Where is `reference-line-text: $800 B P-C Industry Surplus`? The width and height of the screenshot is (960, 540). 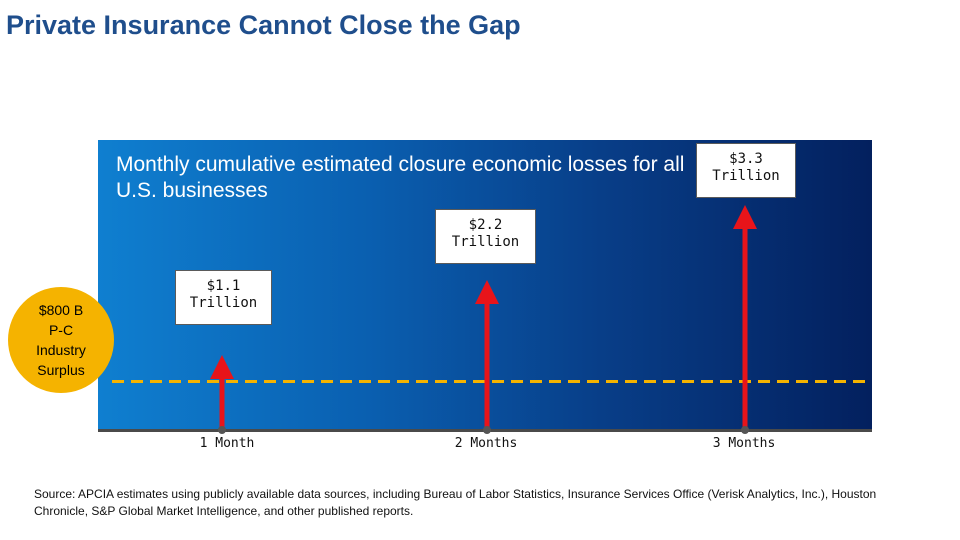
reference-line-text: $800 B P-C Industry Surplus is located at coordinates (61, 340).